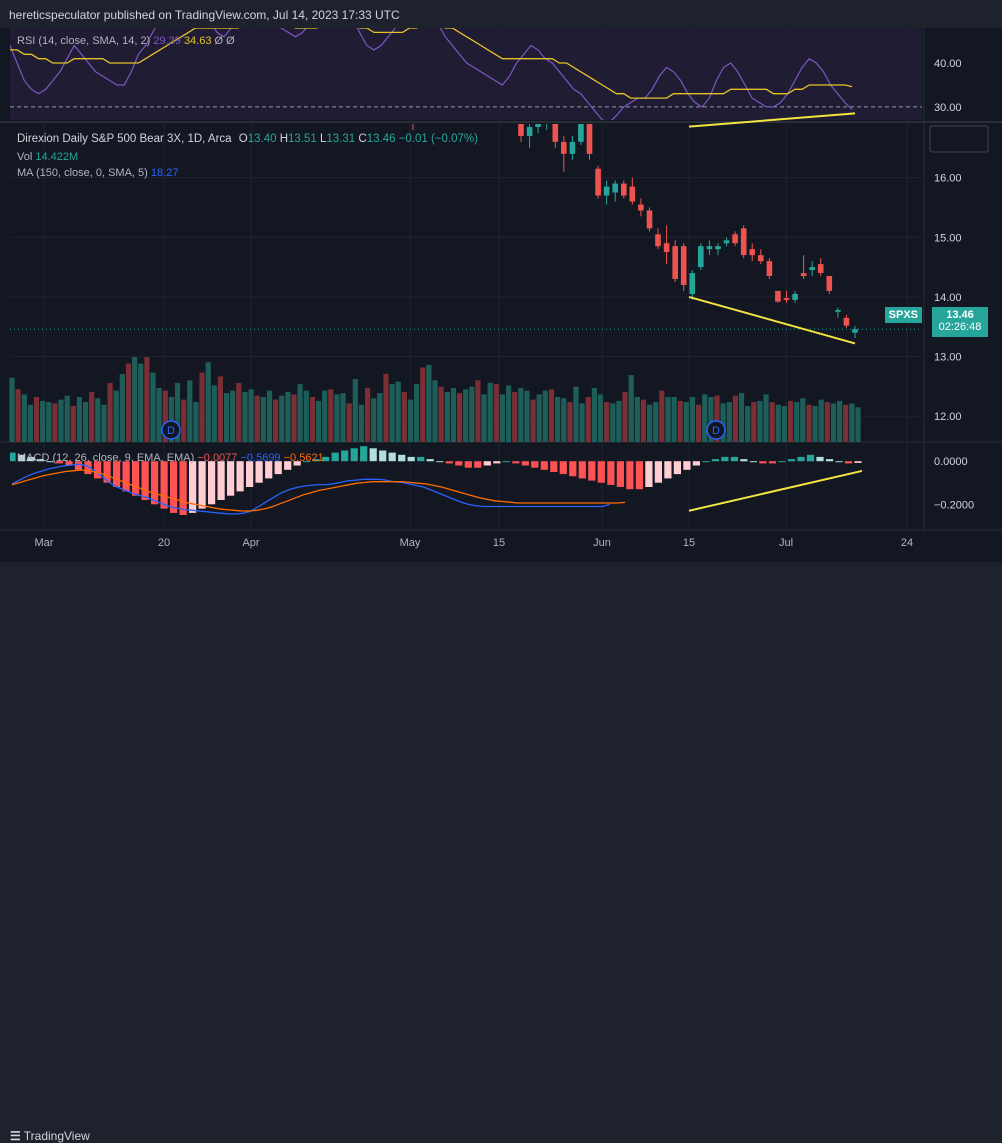 This screenshot has width=1002, height=1143. Describe the element at coordinates (243, 139) in the screenshot. I see `open-label: O` at that location.